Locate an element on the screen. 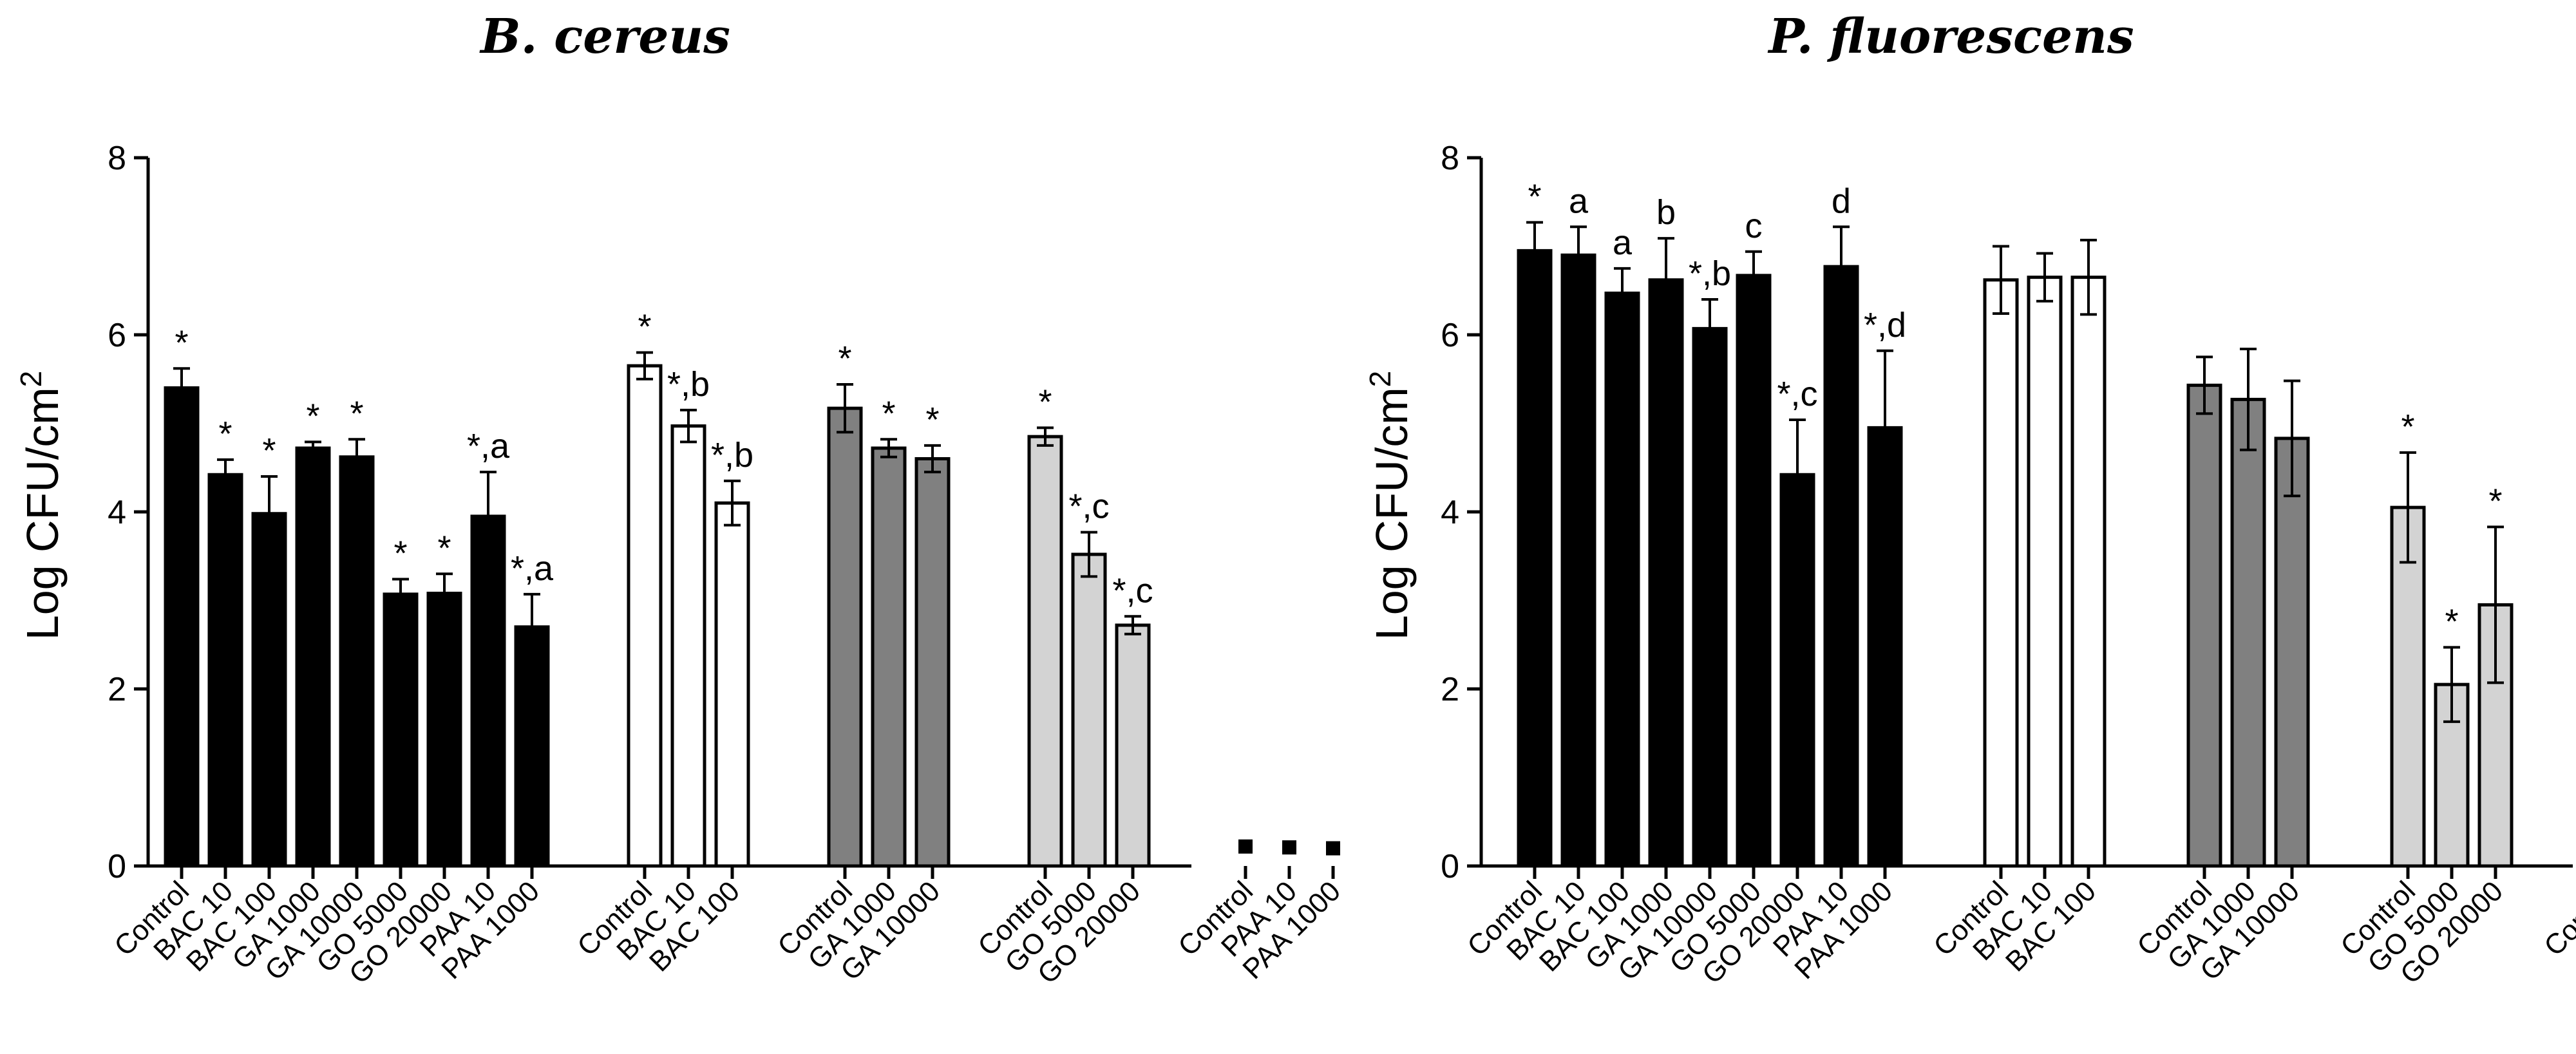  significance-label: *,d is located at coordinates (1885, 325).